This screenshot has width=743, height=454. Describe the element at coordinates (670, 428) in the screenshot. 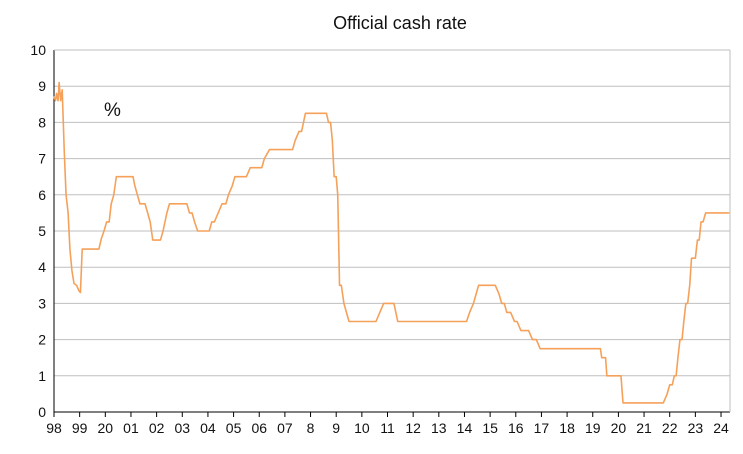

I see `x-tick-label: 22` at that location.